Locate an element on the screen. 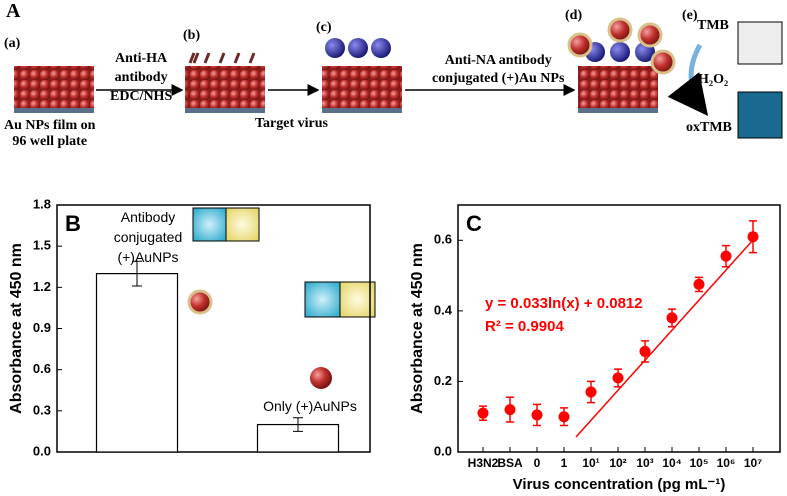  oxtmb-image is located at coordinates (760, 115).